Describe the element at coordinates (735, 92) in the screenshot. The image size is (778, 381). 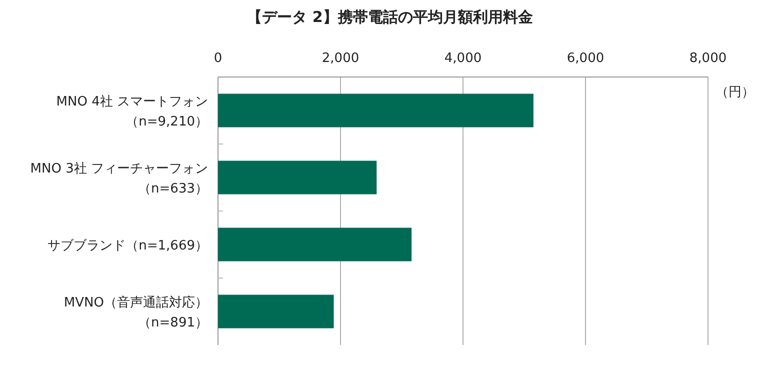
I see `x-axis-title: （円）` at that location.